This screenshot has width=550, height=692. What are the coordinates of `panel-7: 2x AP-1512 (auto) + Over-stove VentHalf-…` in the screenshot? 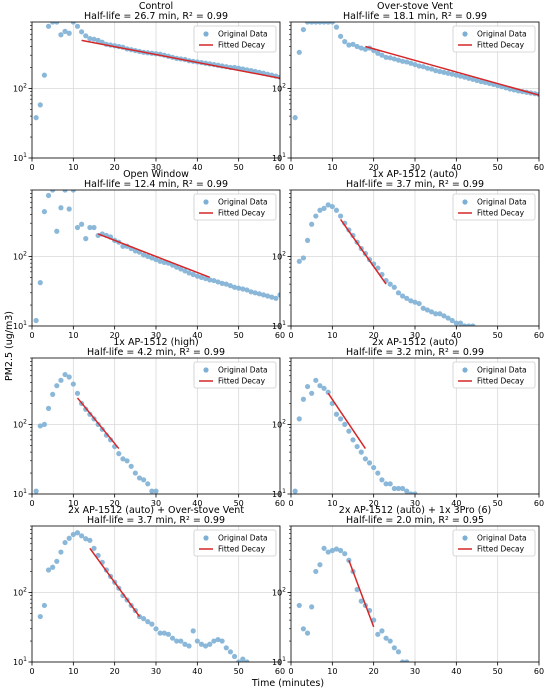 It's located at (149, 590).